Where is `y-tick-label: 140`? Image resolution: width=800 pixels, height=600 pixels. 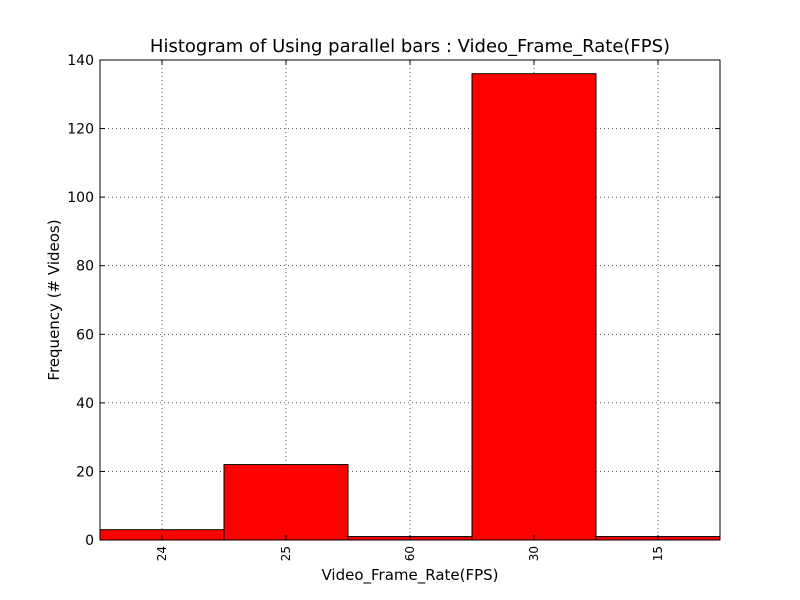
y-tick-label: 140 is located at coordinates (80, 61).